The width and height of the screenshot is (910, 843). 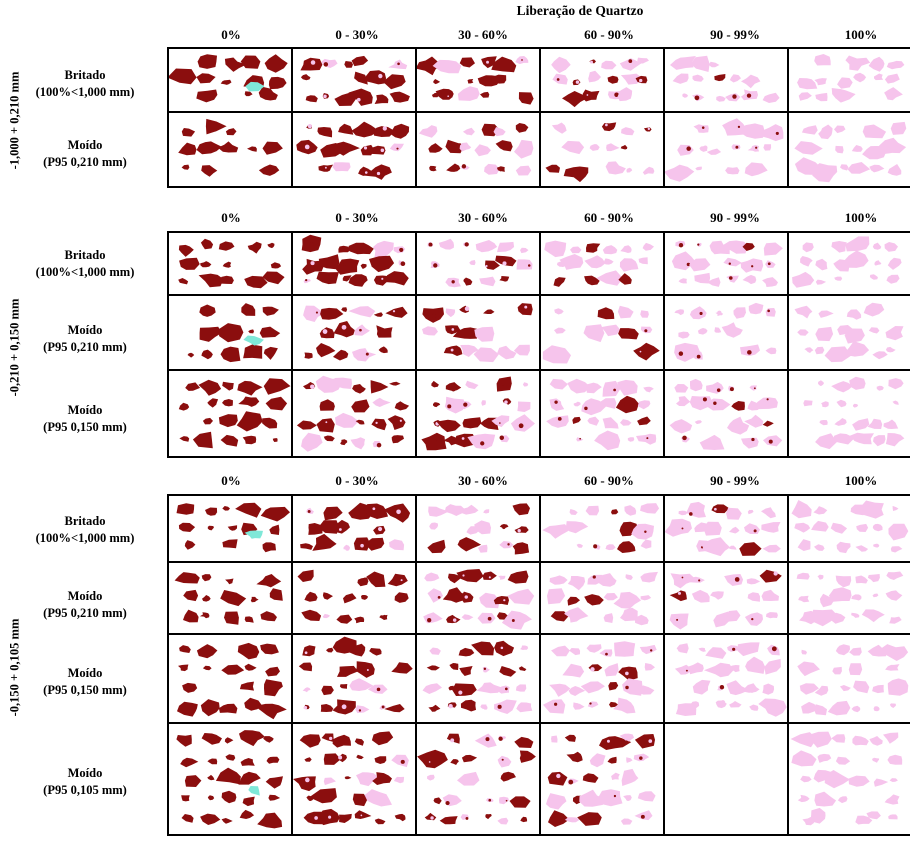 I want to click on row-label-line1: Moído, so click(x=85, y=145).